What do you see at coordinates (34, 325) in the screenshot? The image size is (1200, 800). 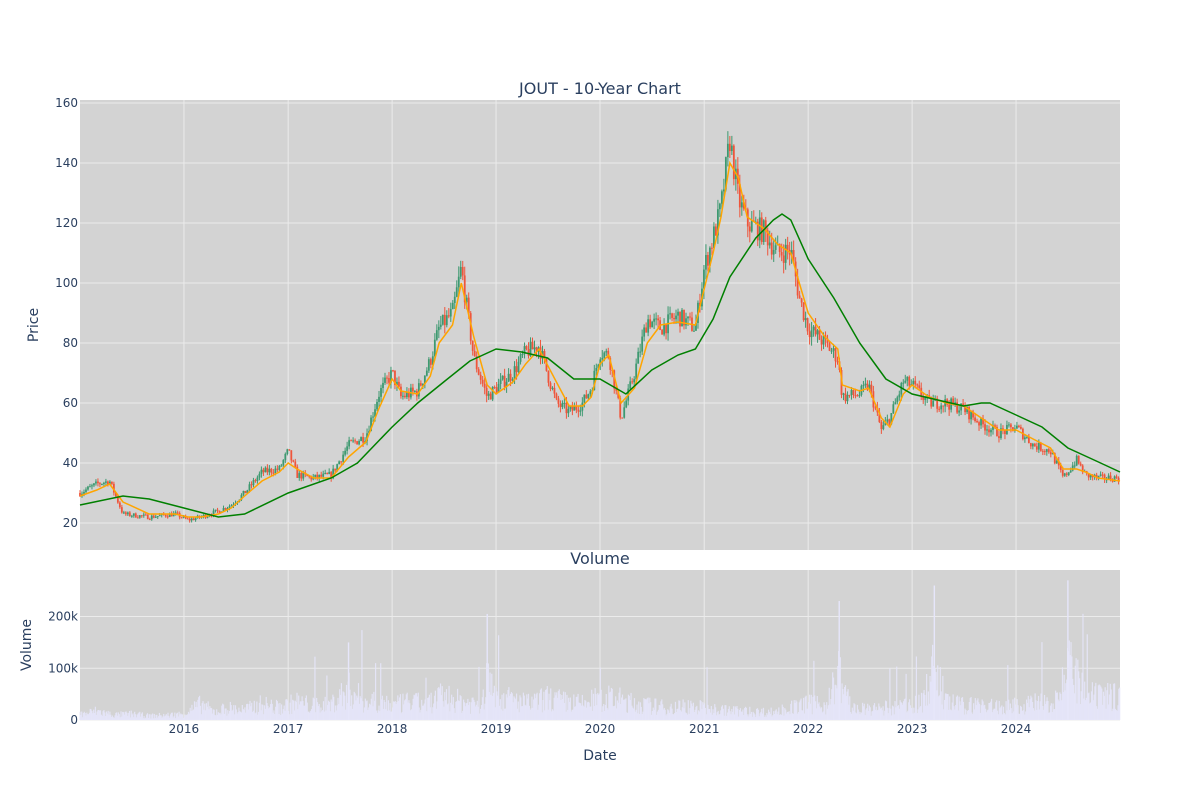 I see `price-axis-title: Price` at bounding box center [34, 325].